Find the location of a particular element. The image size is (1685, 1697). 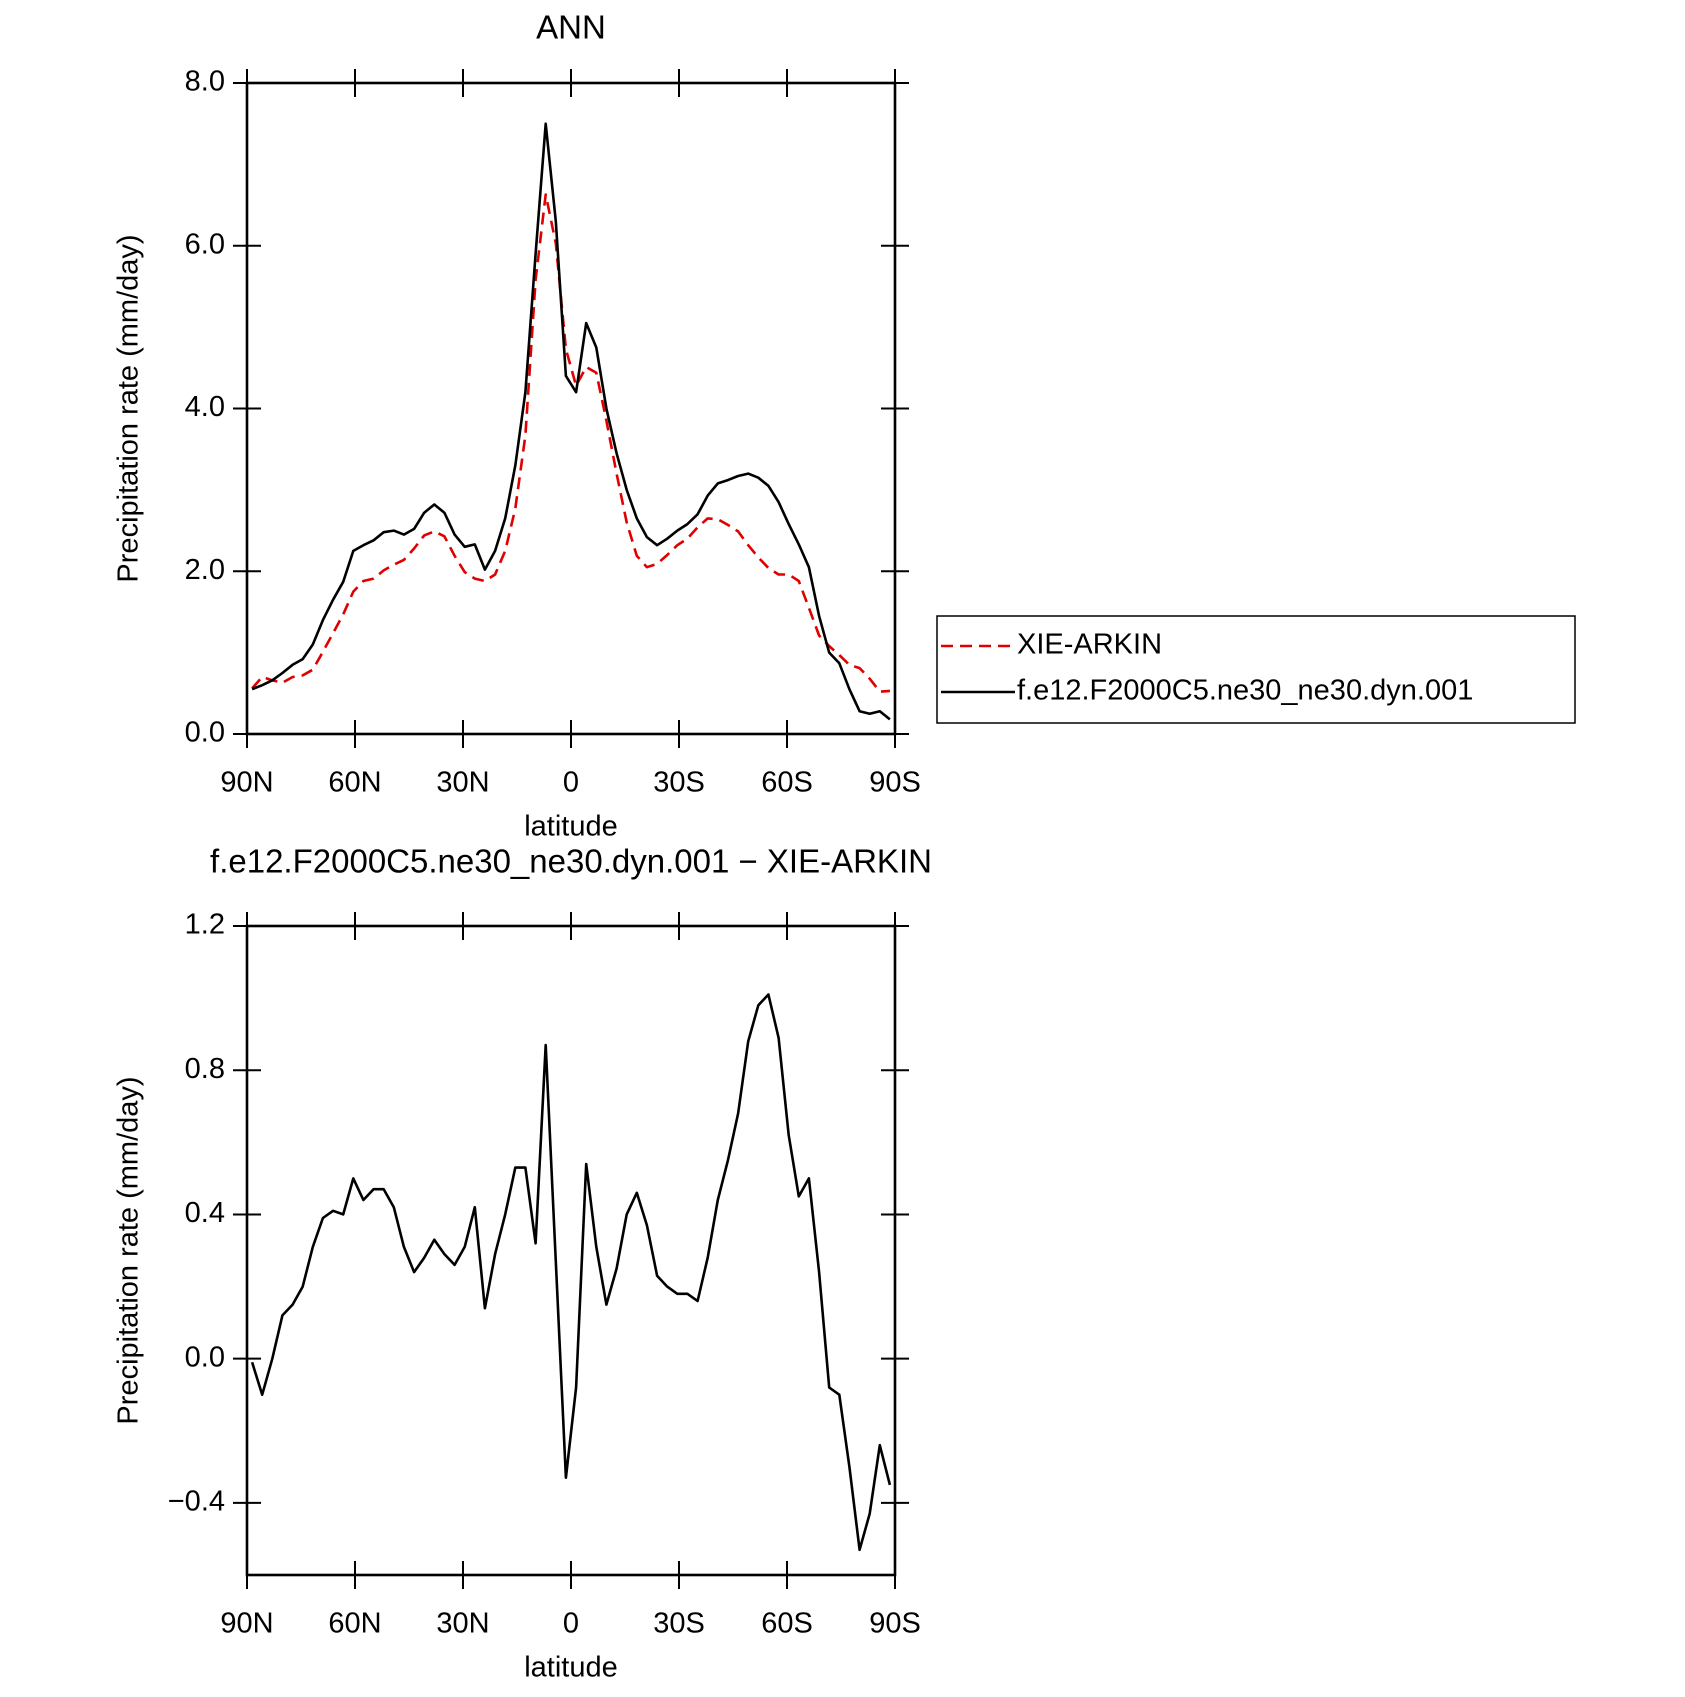

y-tick-label: 1.2 is located at coordinates (205, 925).